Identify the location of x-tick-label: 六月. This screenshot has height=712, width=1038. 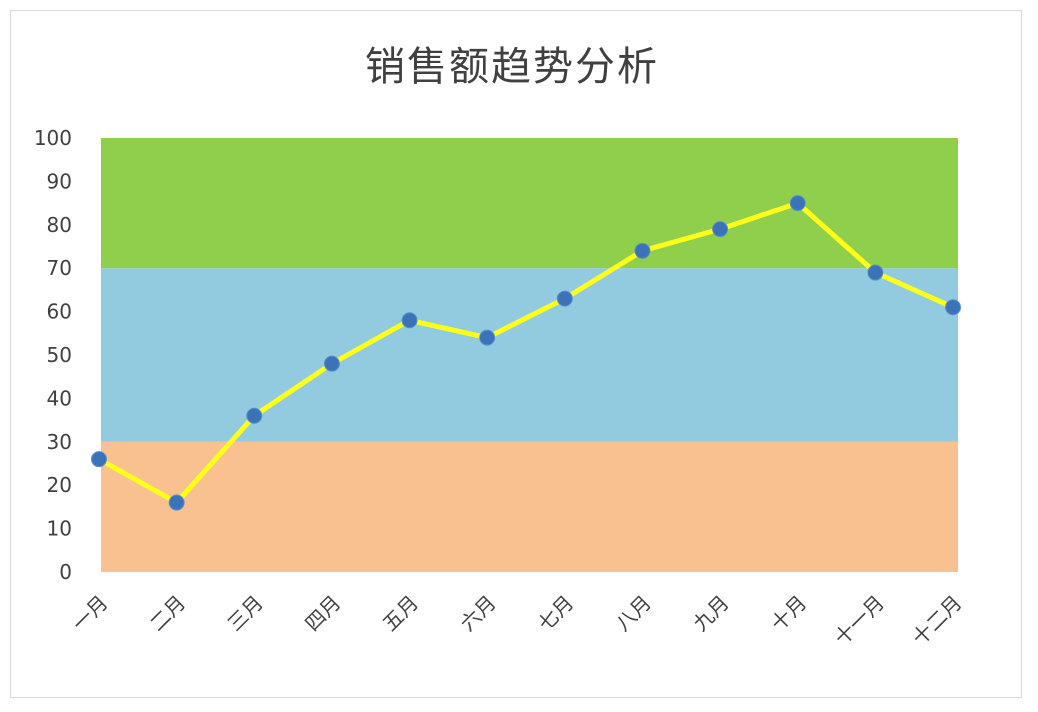
(477, 613).